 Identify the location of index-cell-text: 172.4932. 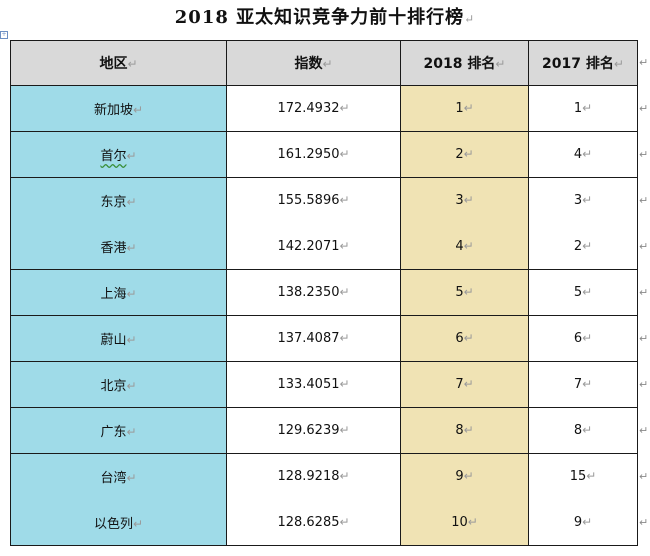
(308, 108).